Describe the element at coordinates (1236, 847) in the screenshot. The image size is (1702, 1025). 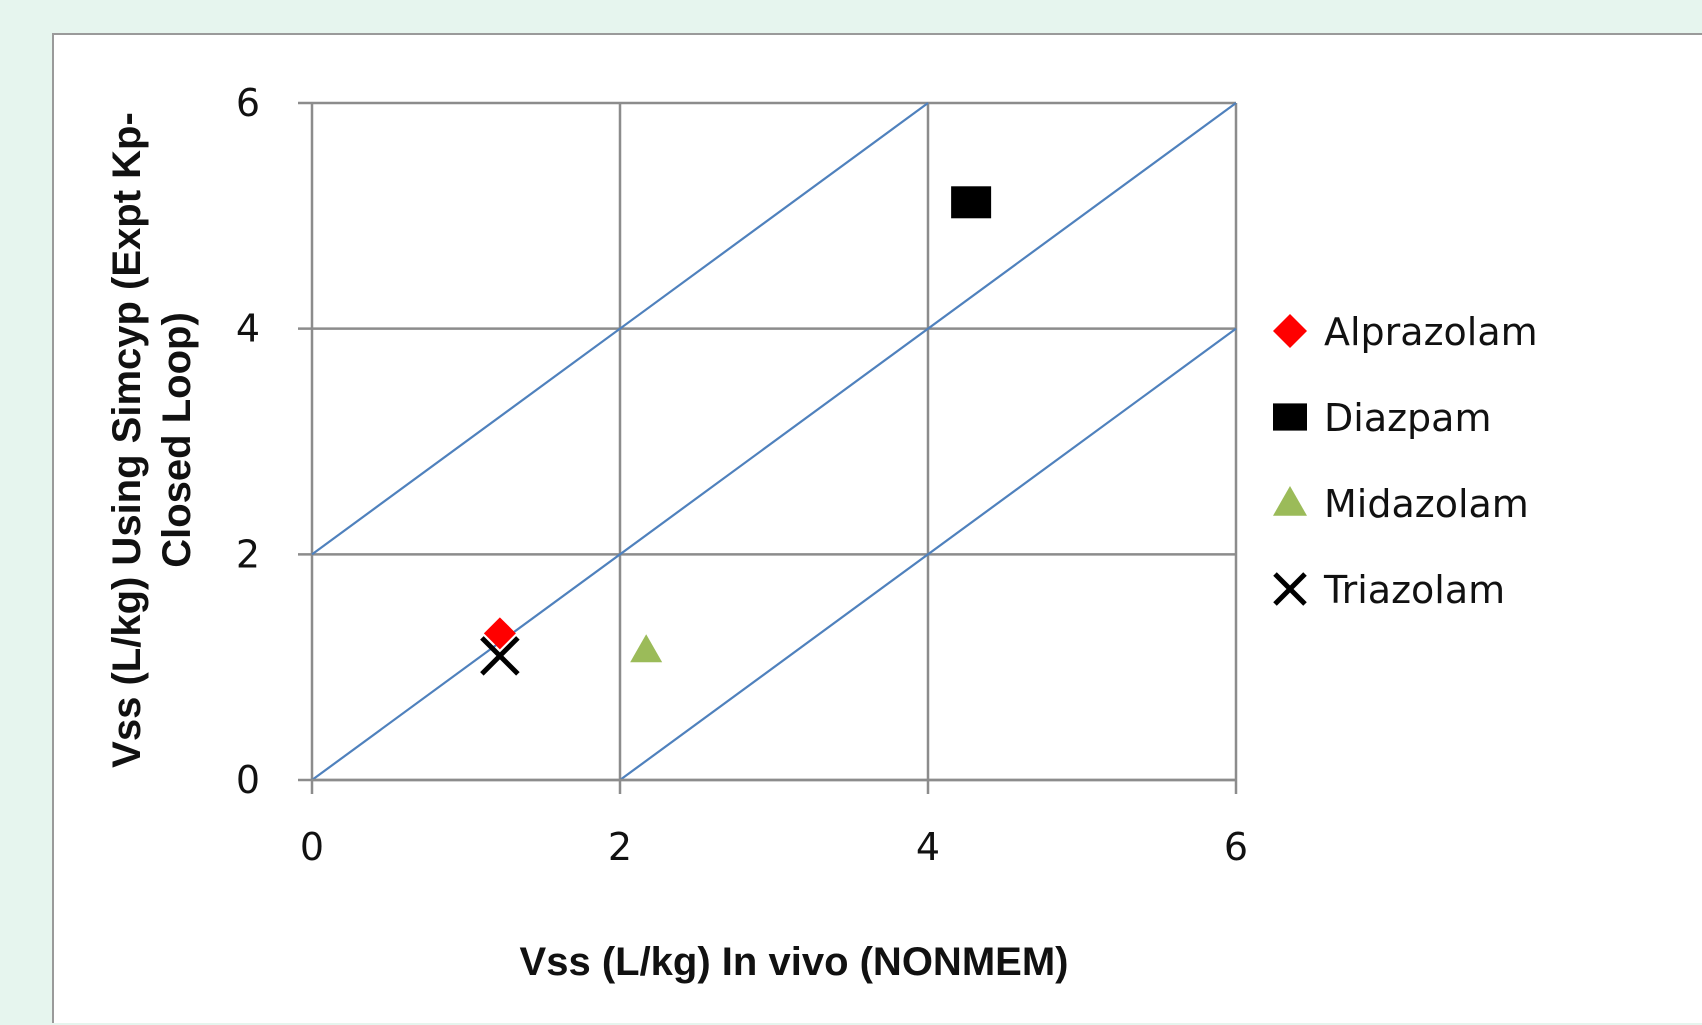
I see `x-tick-label-6: 6` at that location.